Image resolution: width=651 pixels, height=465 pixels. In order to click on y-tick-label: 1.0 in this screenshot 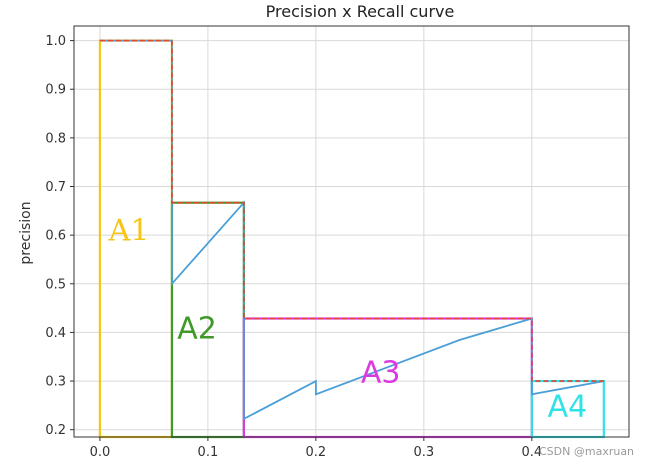, I will do `click(55, 41)`.